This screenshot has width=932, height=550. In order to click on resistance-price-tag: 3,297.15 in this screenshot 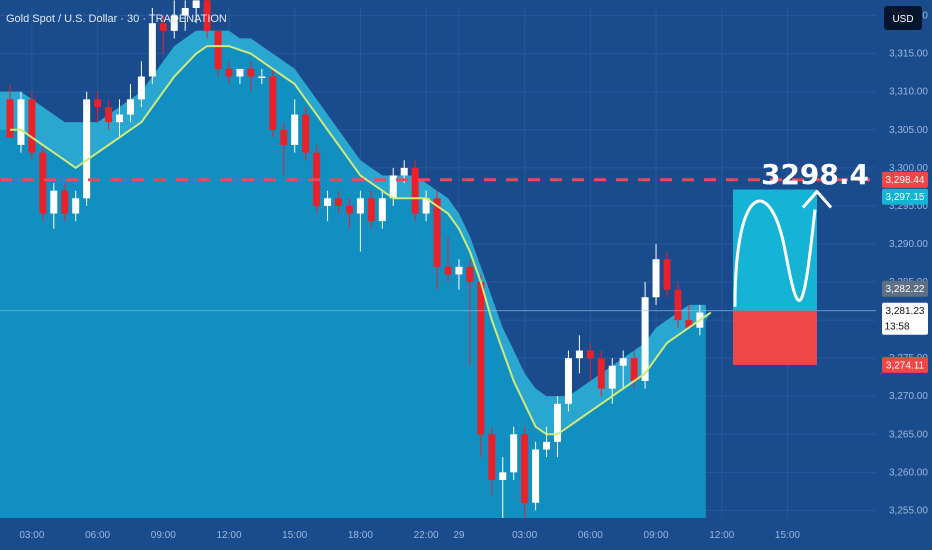, I will do `click(905, 197)`.